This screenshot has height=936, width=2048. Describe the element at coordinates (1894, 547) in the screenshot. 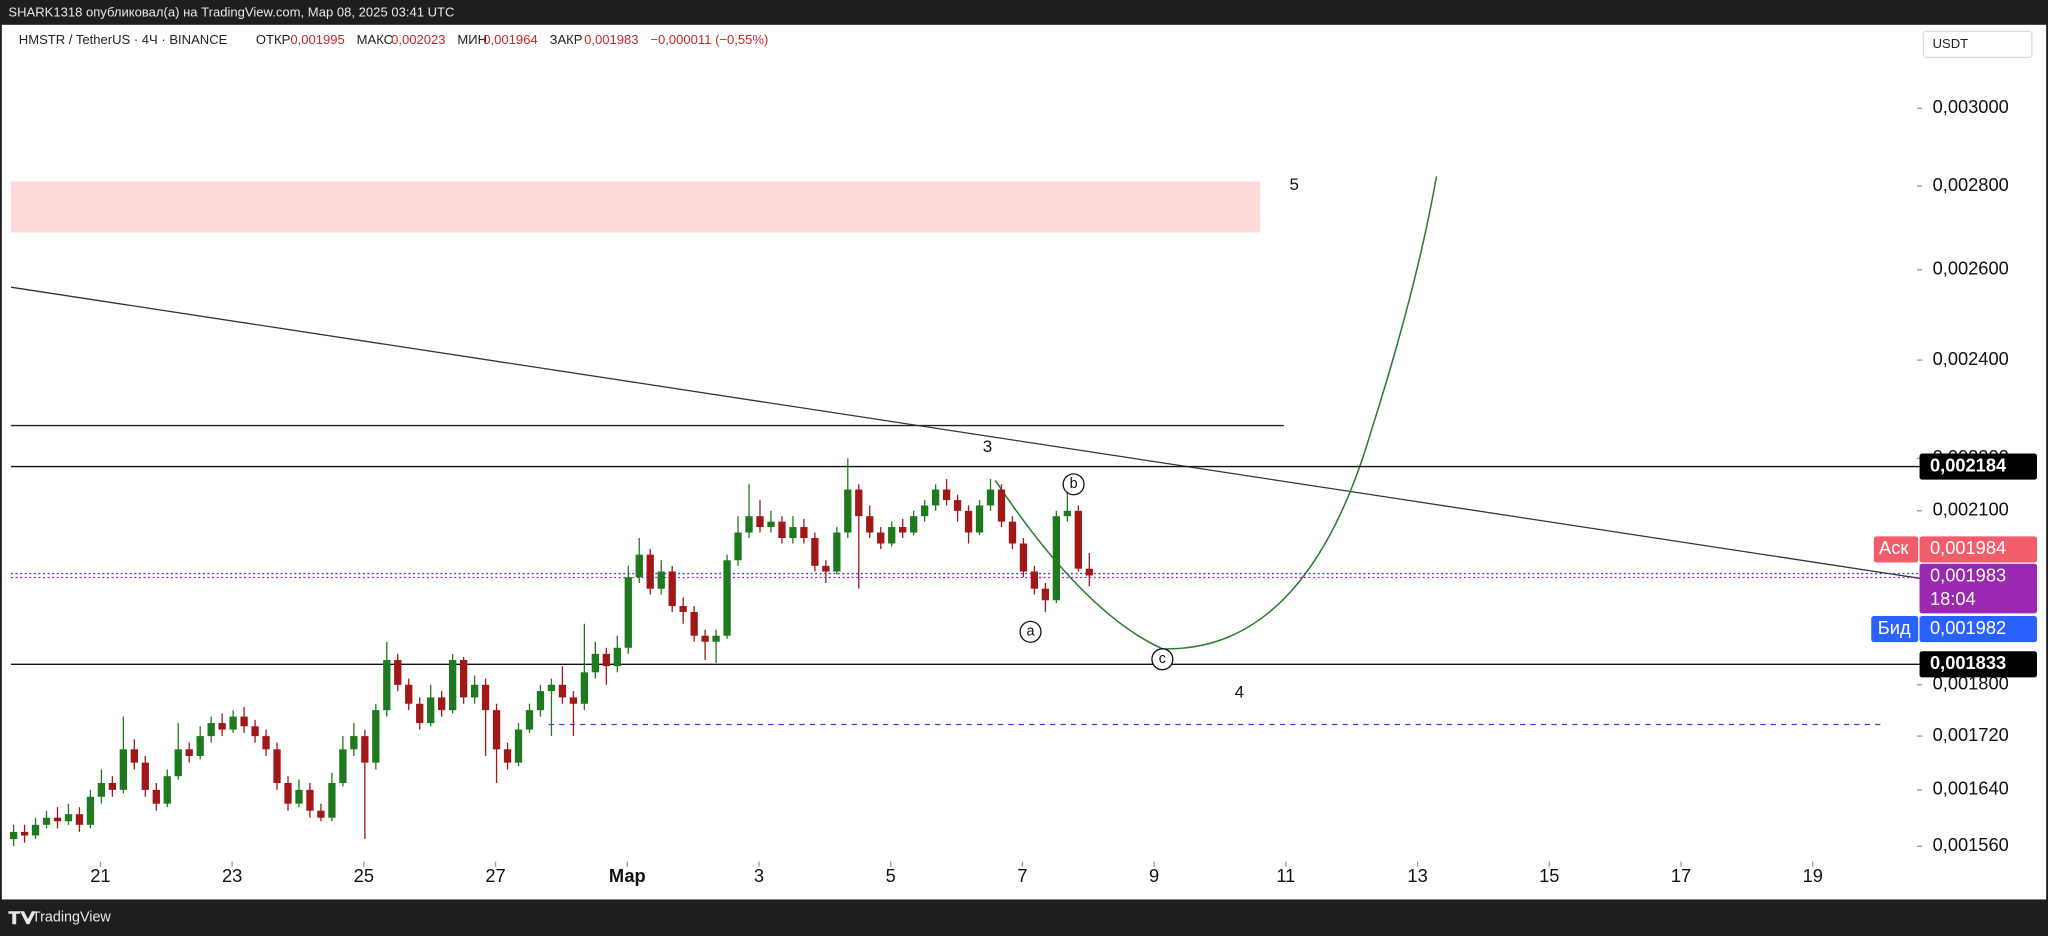

I see `ask-name: Аск` at that location.